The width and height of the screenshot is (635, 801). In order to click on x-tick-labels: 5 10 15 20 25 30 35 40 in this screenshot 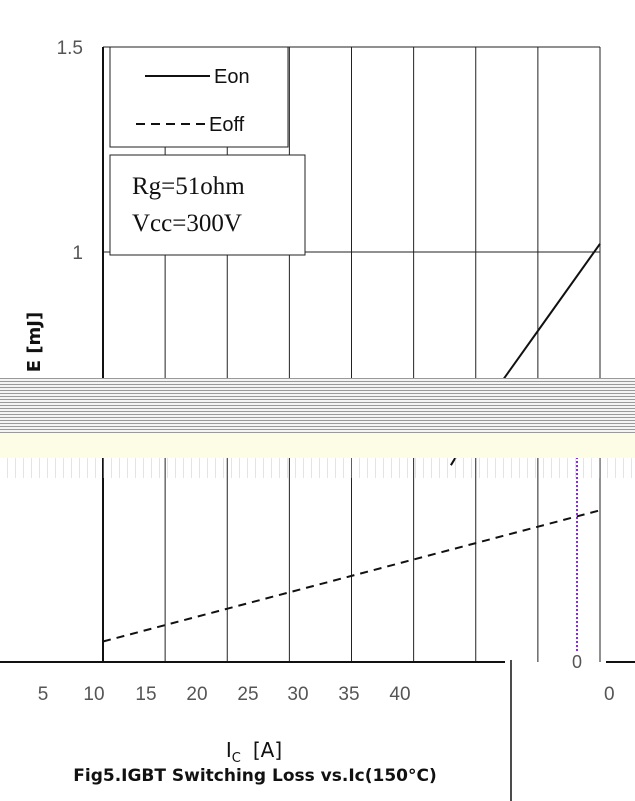, I will do `click(224, 694)`.